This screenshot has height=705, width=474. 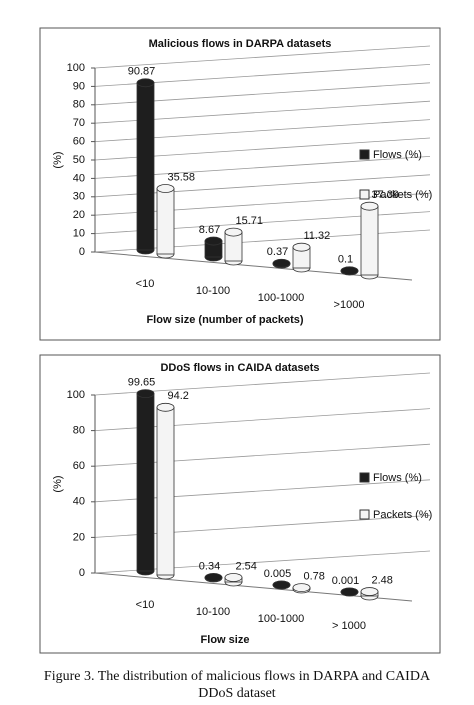 What do you see at coordinates (246, 566) in the screenshot?
I see `data-label: 2.54` at bounding box center [246, 566].